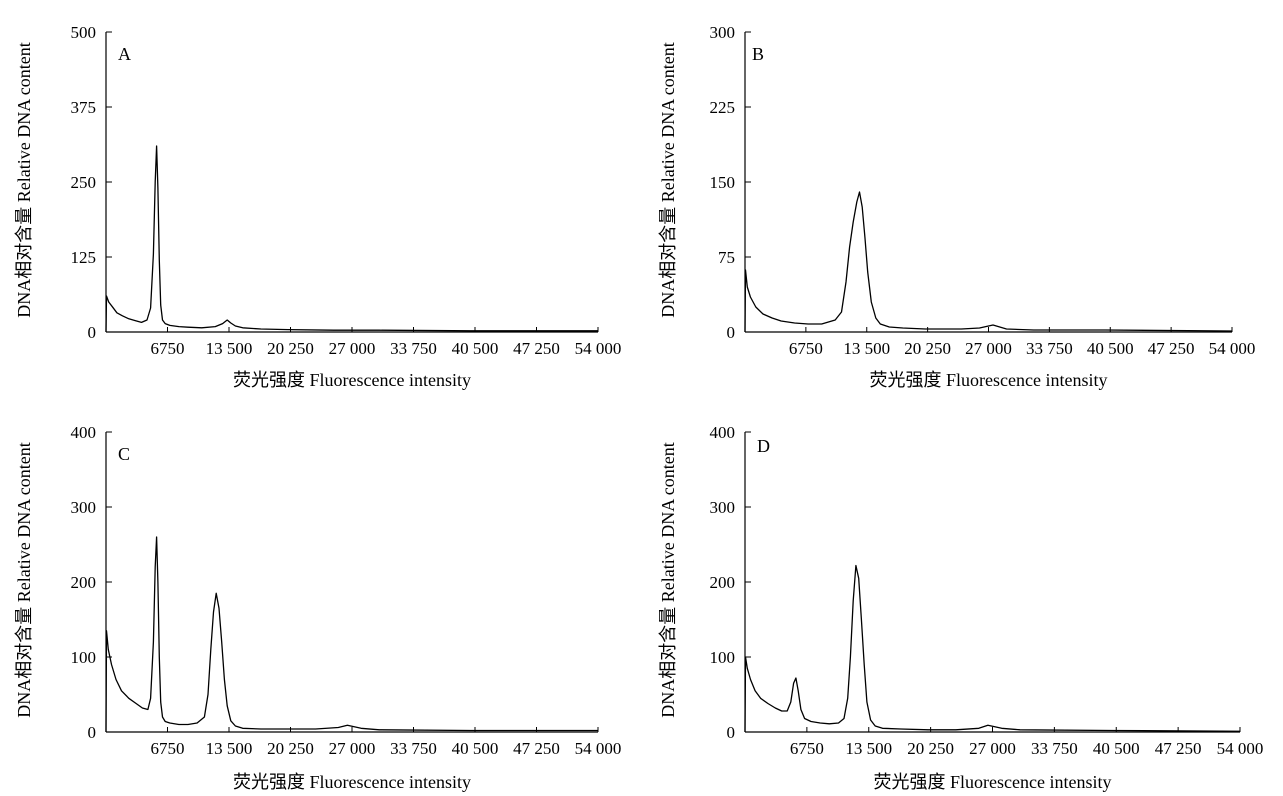 Image resolution: width=1283 pixels, height=796 pixels. What do you see at coordinates (726, 257) in the screenshot?
I see `y-tick-label: 75` at bounding box center [726, 257].